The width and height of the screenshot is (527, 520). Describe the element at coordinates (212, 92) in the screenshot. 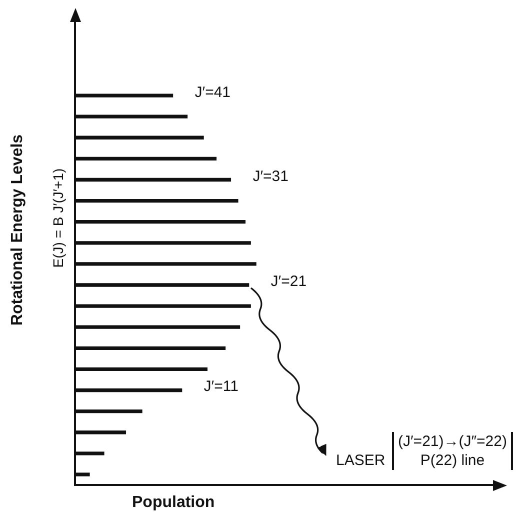

I see `annotation: J′=41` at that location.